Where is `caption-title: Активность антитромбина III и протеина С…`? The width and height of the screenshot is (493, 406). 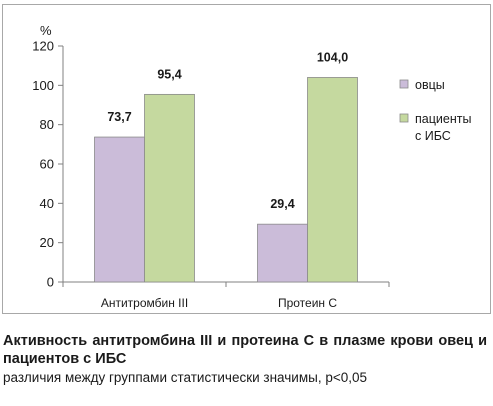
caption-title: Активность антитромбина III и протеина С… is located at coordinates (245, 350).